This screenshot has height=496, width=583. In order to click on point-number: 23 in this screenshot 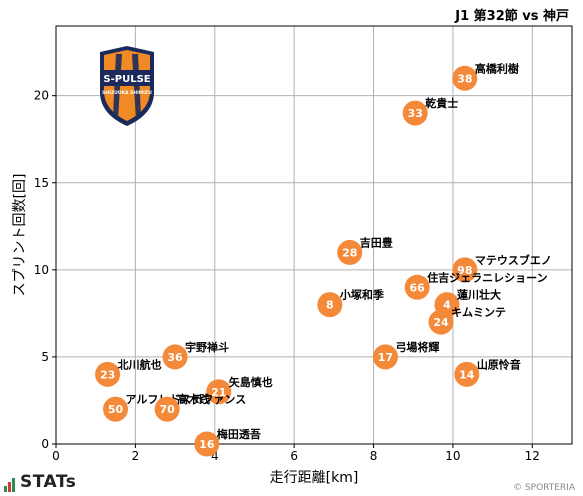, I will do `click(107, 374)`.